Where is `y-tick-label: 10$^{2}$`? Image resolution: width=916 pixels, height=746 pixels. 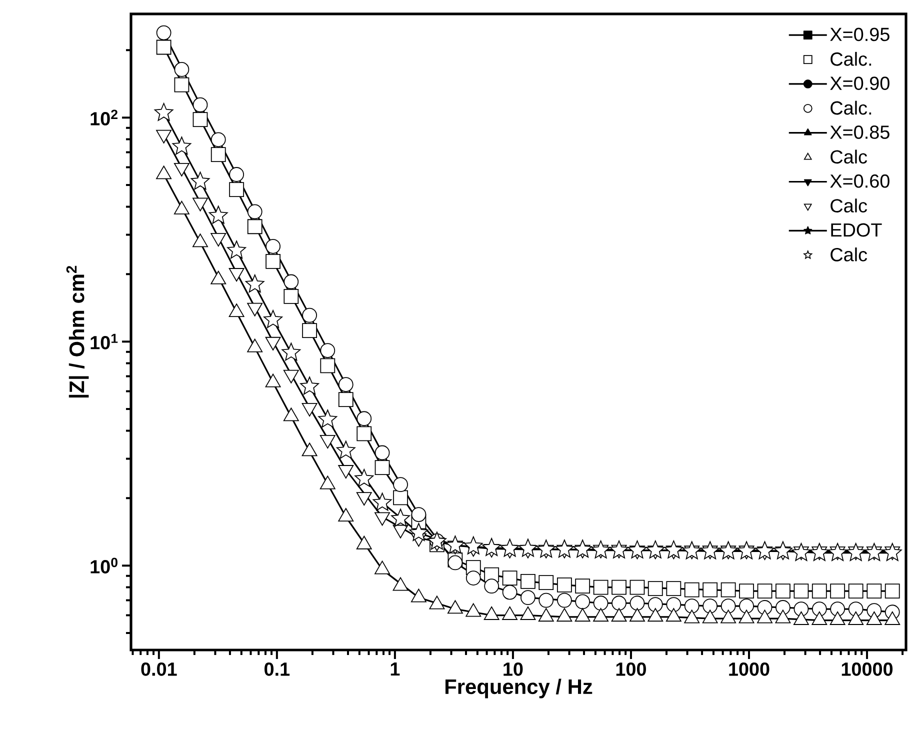 y-tick-label: 10$^{2}$ is located at coordinates (104, 118).